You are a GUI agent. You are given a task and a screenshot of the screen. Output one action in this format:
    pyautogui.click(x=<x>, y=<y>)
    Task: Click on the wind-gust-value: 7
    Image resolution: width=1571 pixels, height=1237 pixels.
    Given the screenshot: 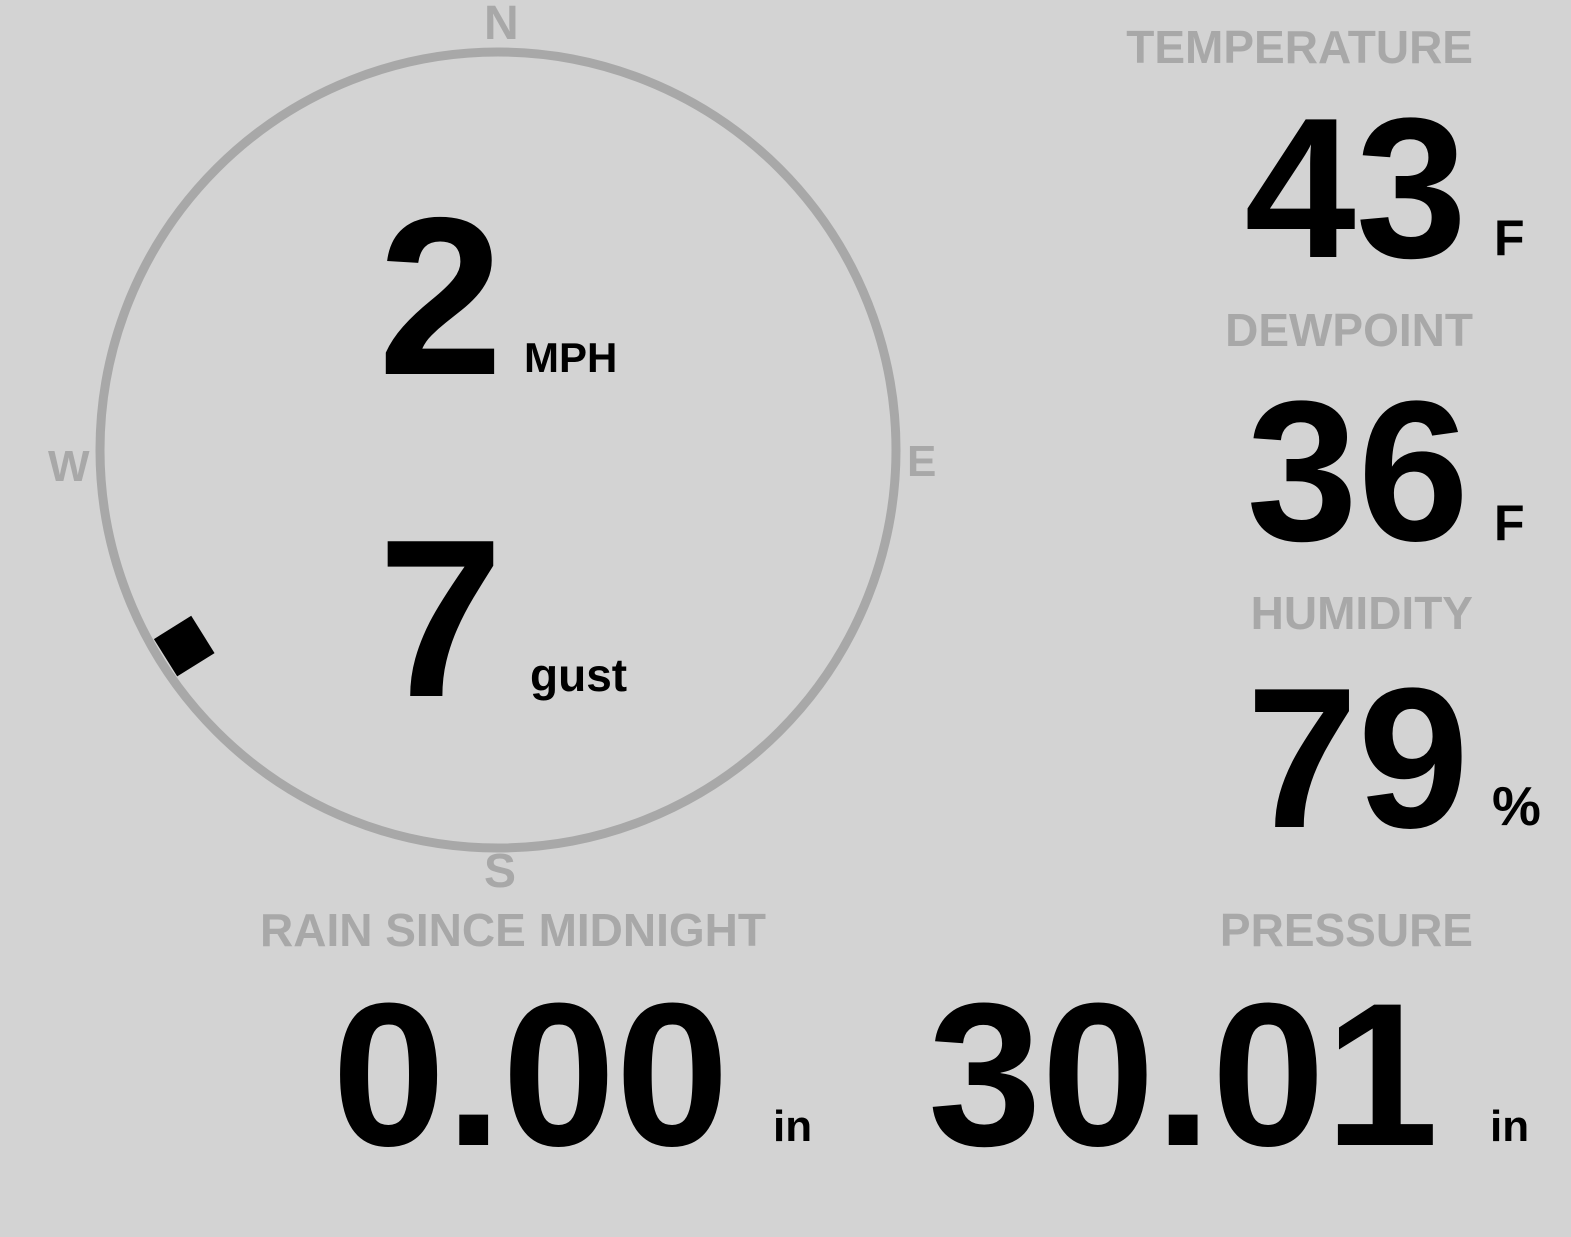 What is the action you would take?
    pyautogui.click(x=441, y=618)
    